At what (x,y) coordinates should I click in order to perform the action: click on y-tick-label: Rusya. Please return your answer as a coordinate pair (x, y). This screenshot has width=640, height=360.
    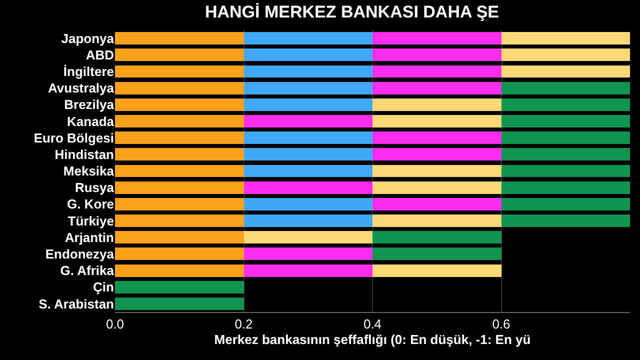
    Looking at the image, I should click on (94, 188).